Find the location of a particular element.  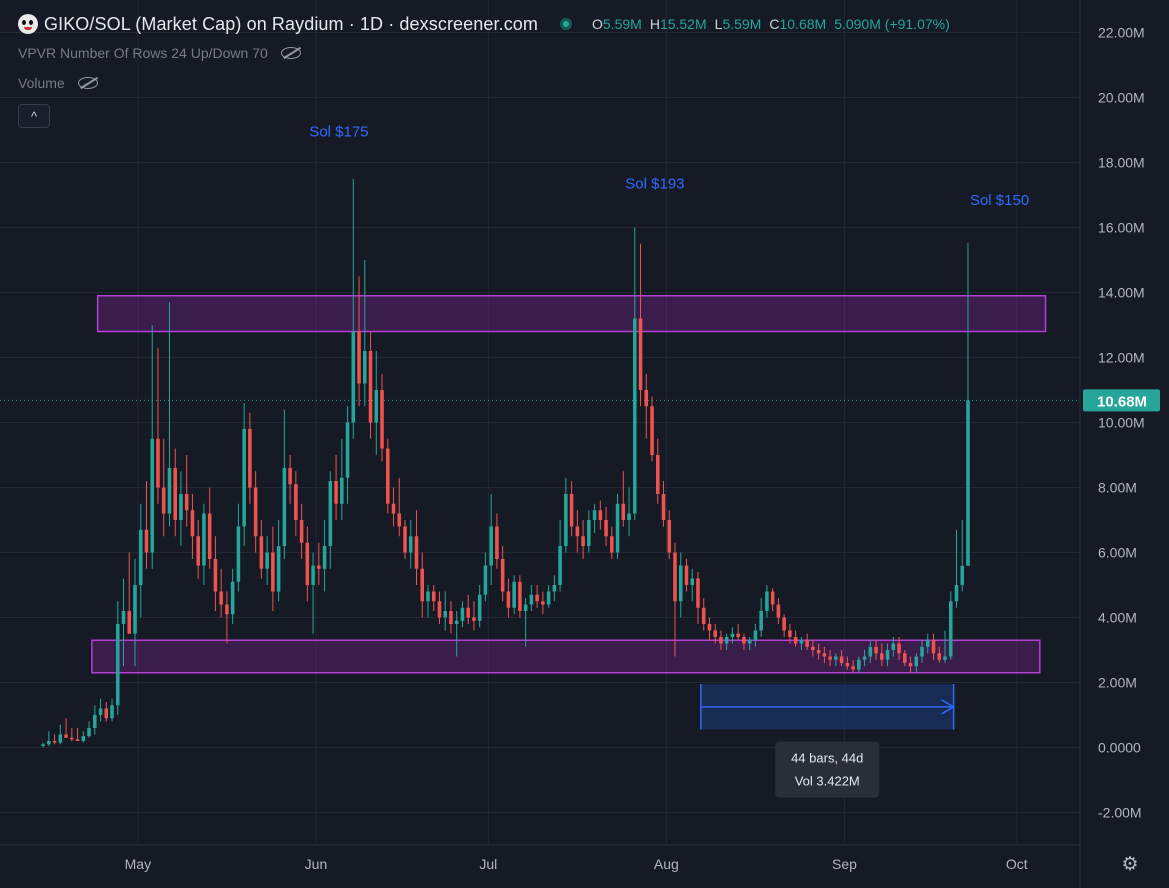

indicator-vpvr: VPVR Number Of Rows 24 Up/Down 70 is located at coordinates (160, 53).